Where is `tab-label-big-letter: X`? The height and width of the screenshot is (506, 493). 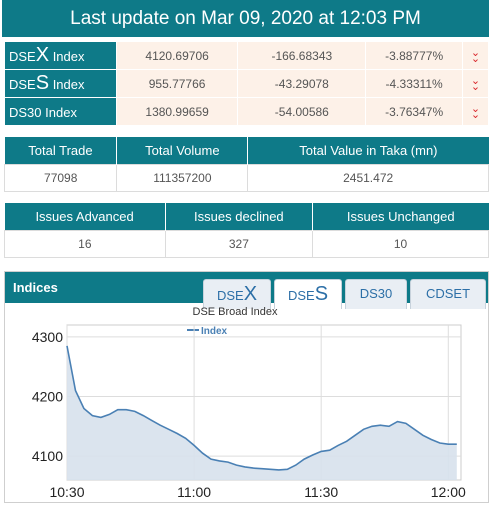 tab-label-big-letter: X is located at coordinates (250, 294).